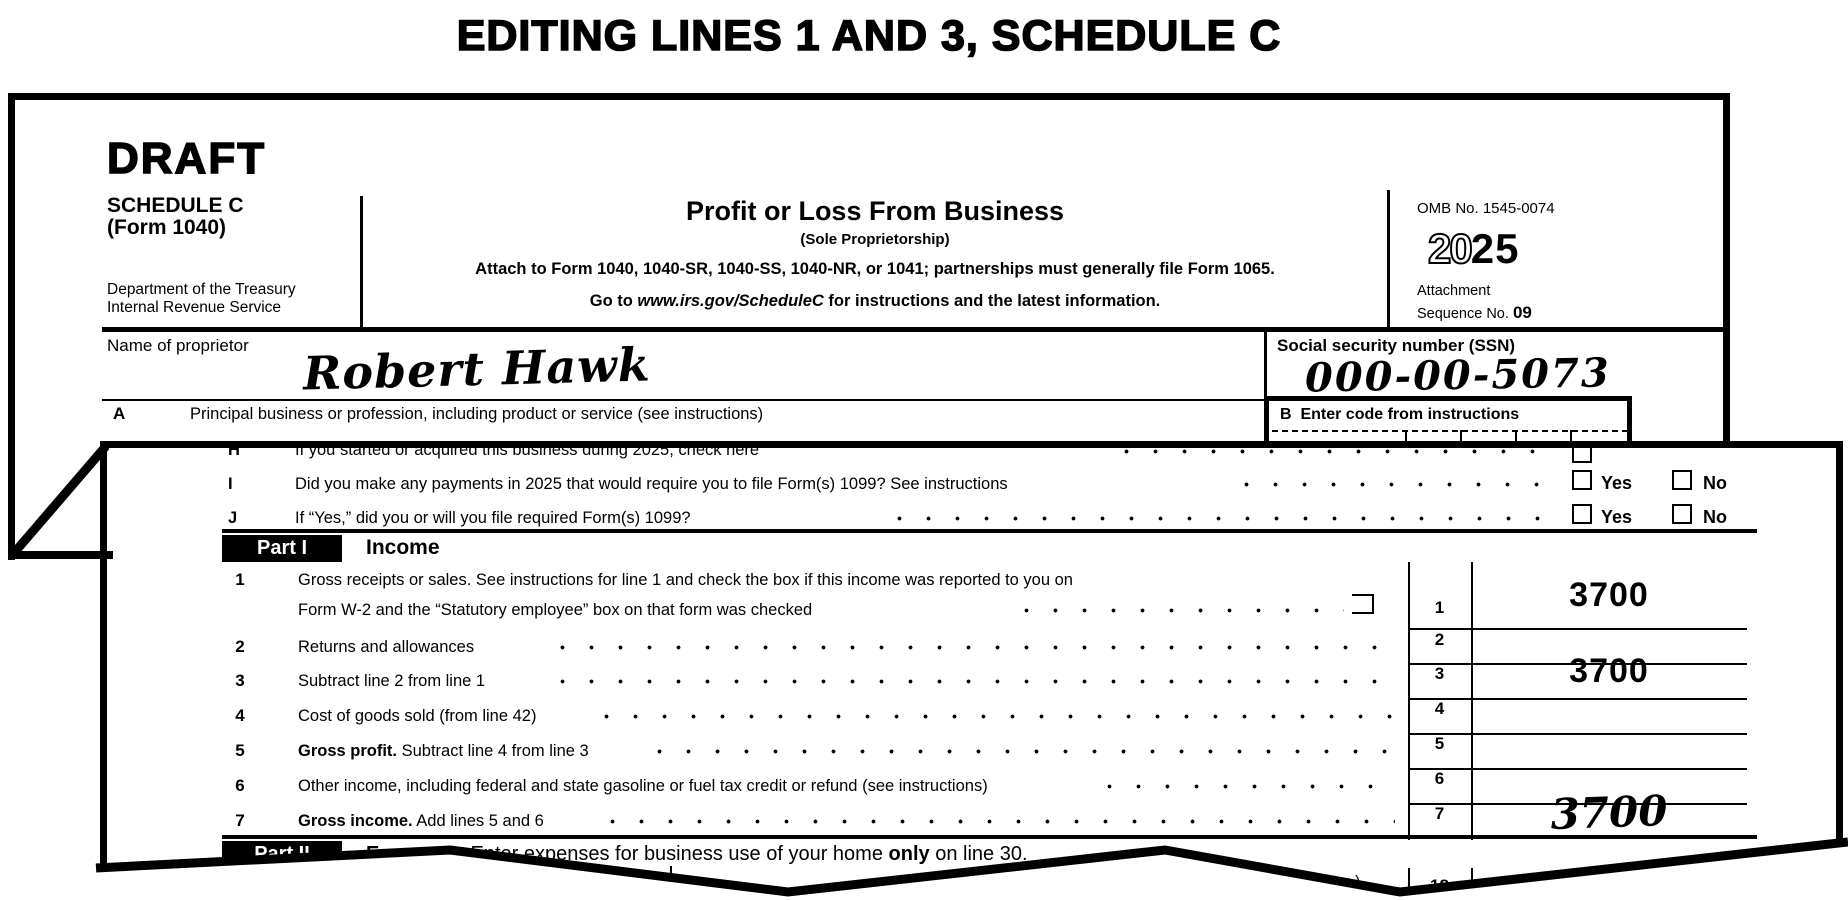 This screenshot has width=1848, height=900. What do you see at coordinates (282, 854) in the screenshot?
I see `part2-label: Part II` at bounding box center [282, 854].